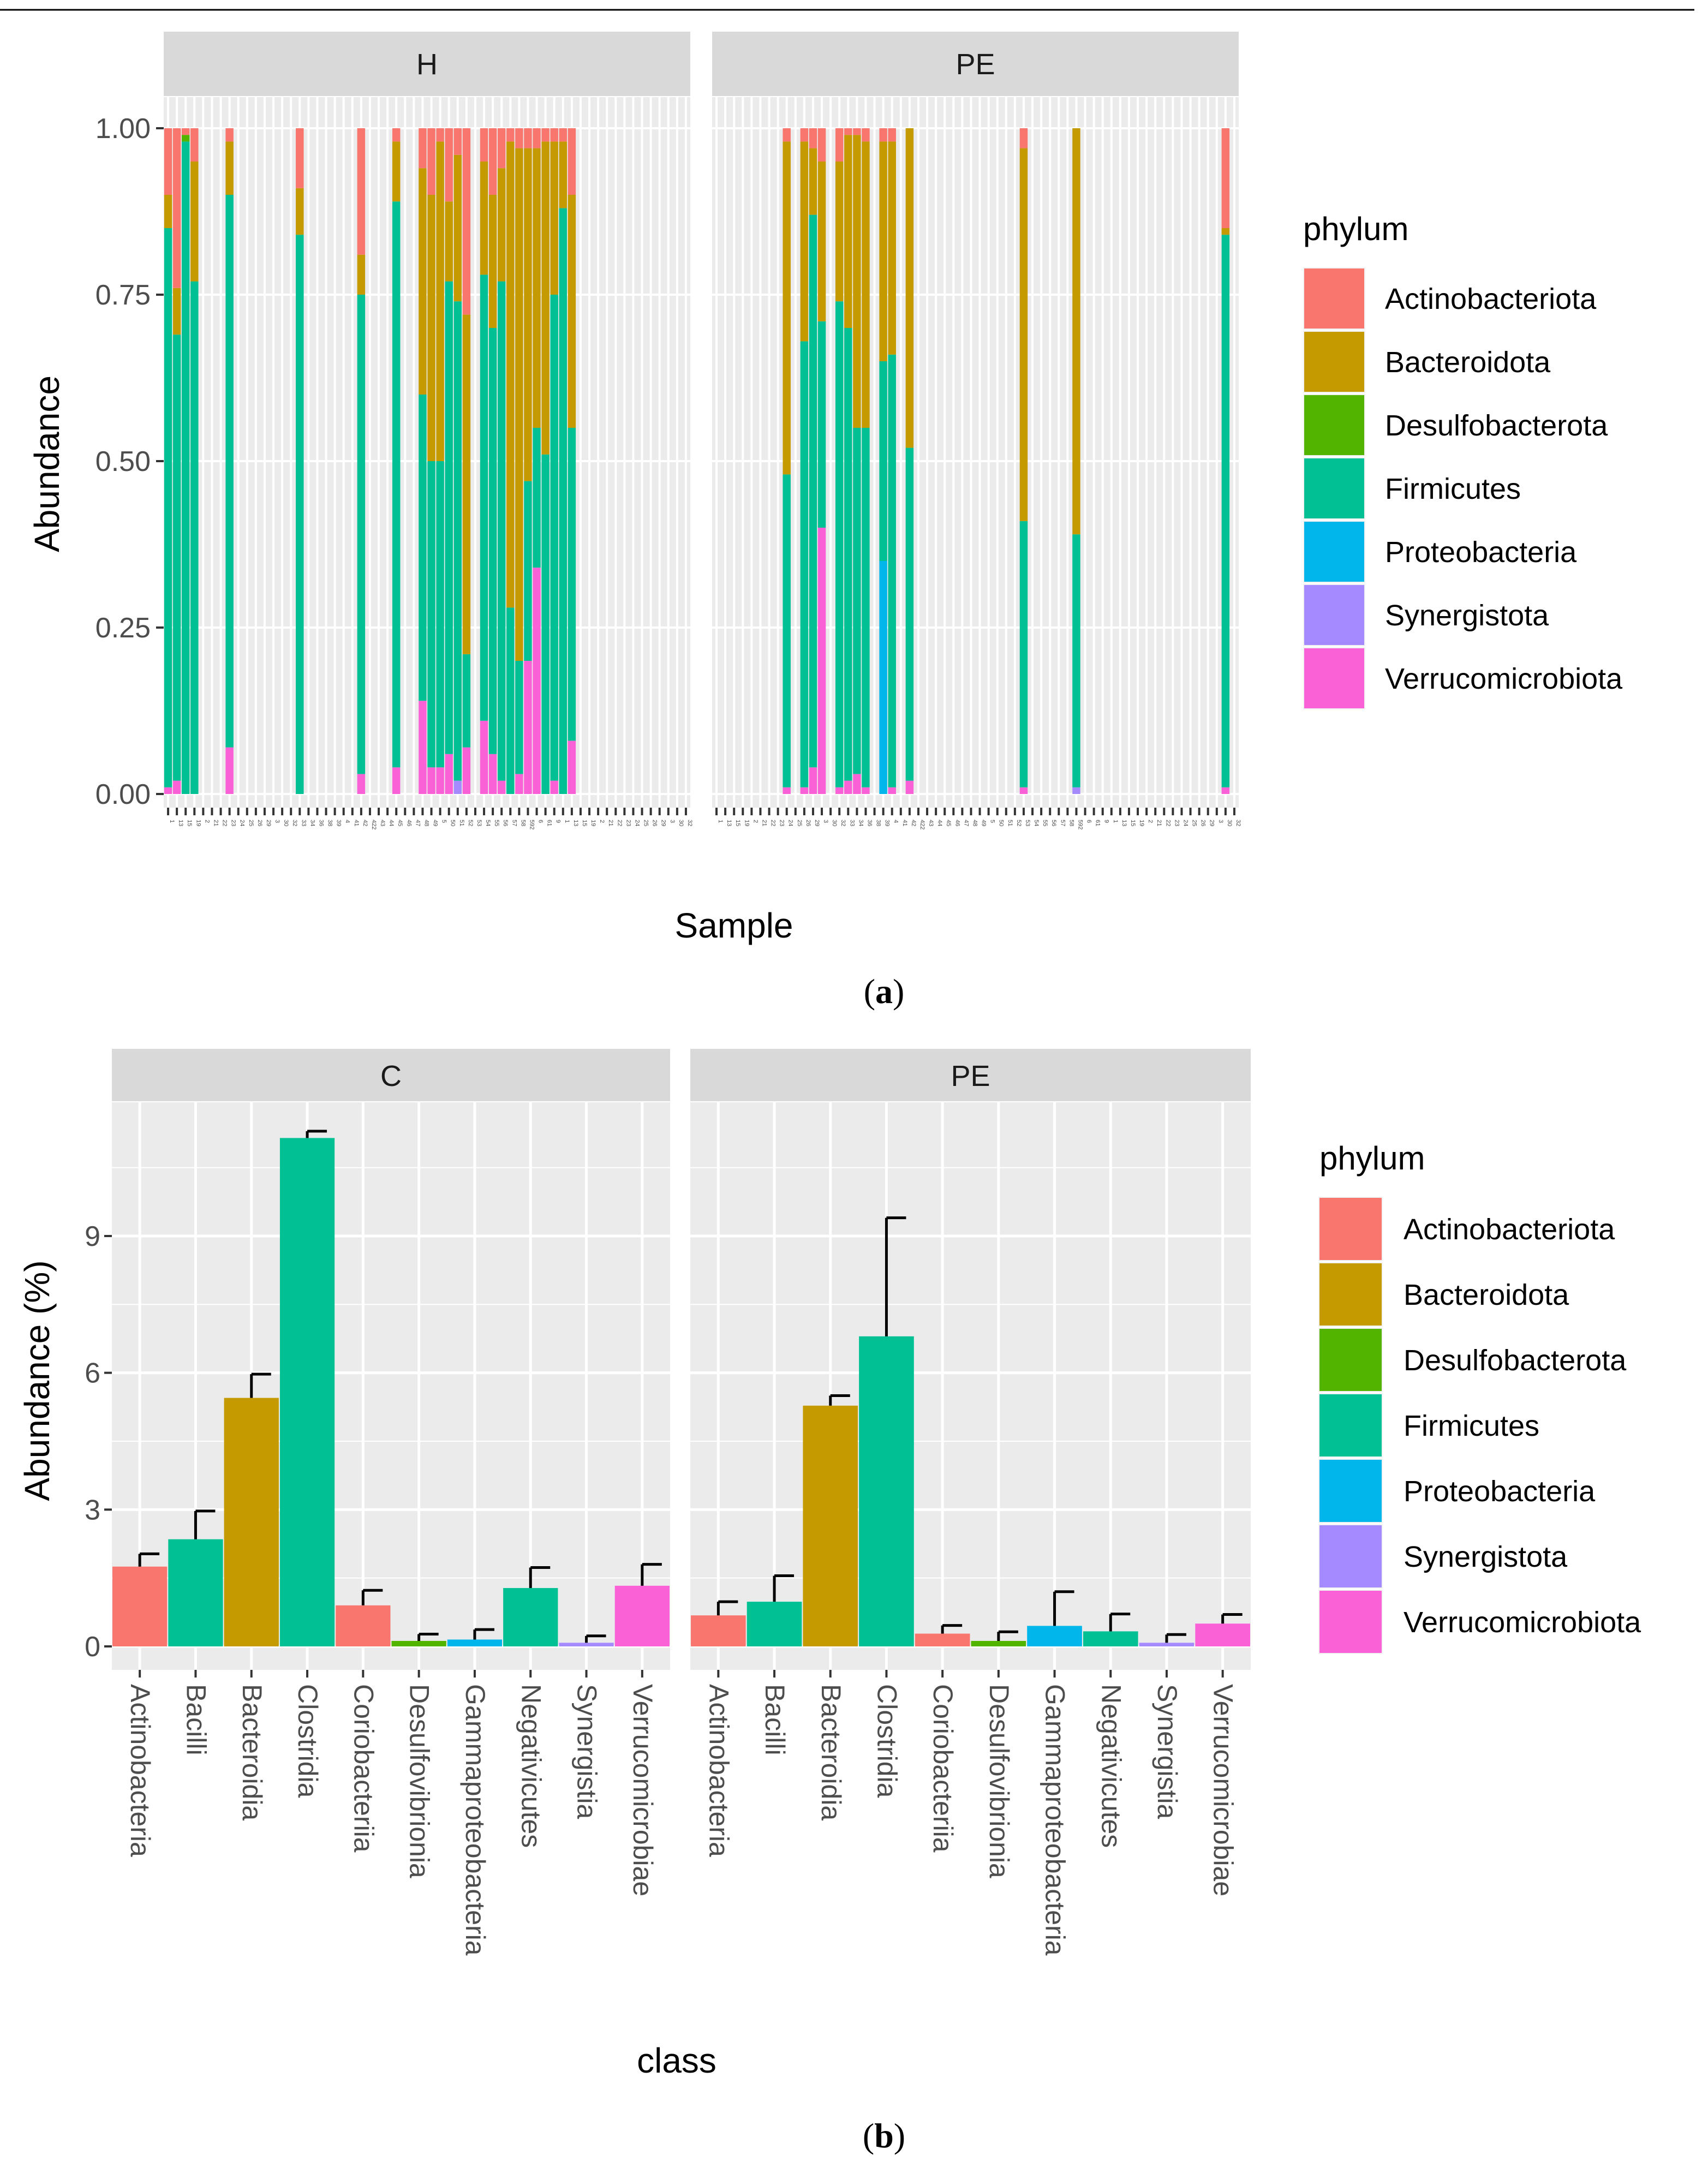  Describe the element at coordinates (233, 823) in the screenshot. I see `x-tick-label-a: 23` at that location.